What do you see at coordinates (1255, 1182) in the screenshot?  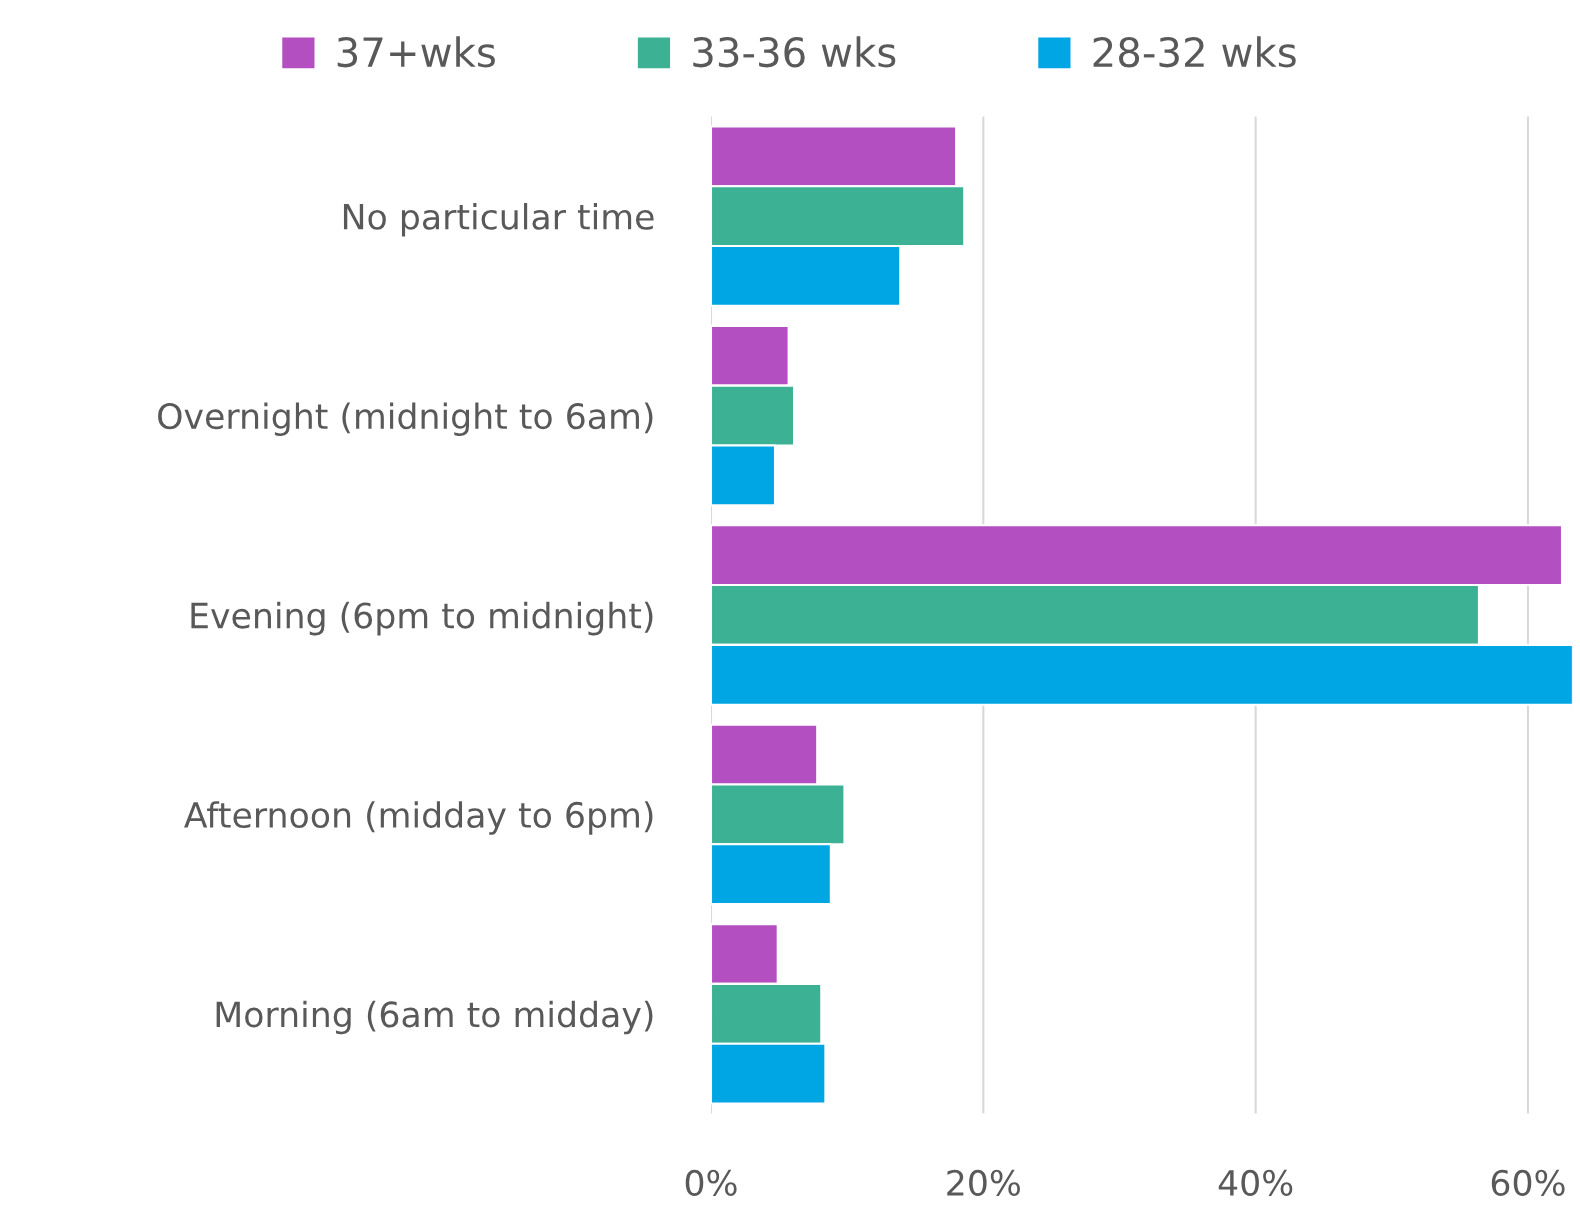 I see `x-tick-label: 40%` at bounding box center [1255, 1182].